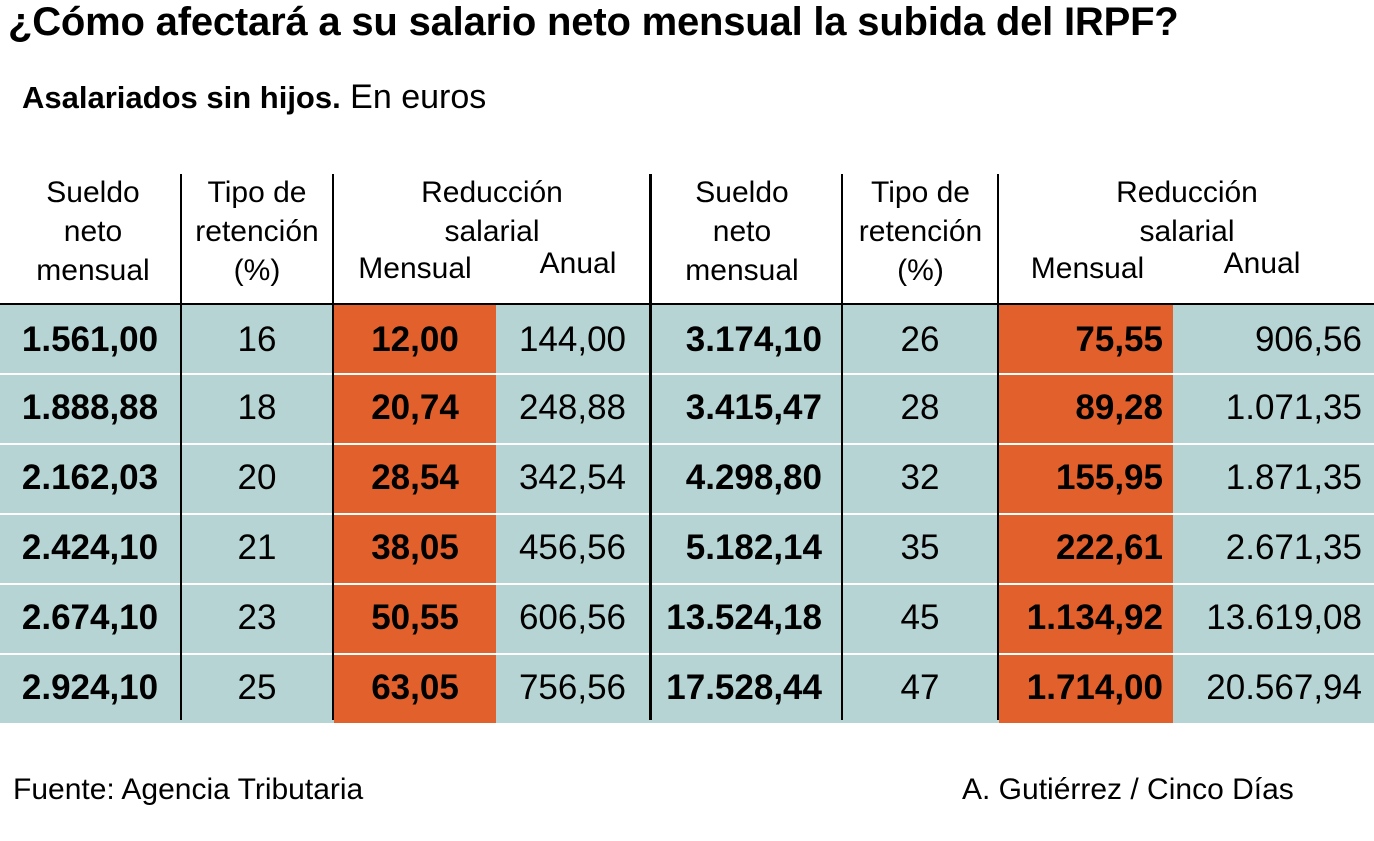 The image size is (1374, 841). I want to click on table-cell: 342,54, so click(572, 477).